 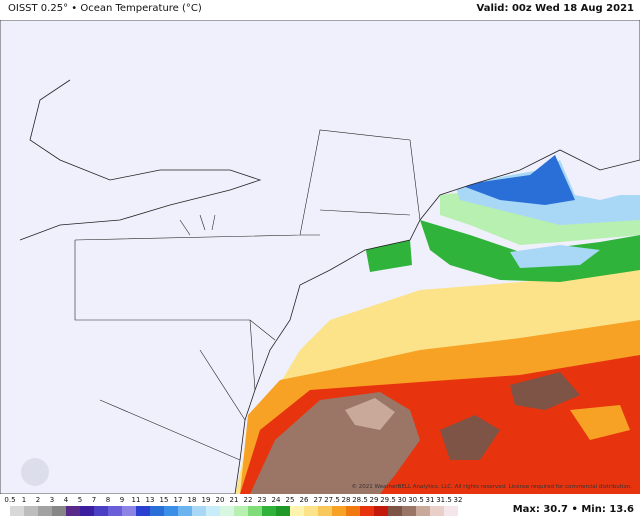 What do you see at coordinates (220, 500) in the screenshot?
I see `colorbar-label: 20` at bounding box center [220, 500].